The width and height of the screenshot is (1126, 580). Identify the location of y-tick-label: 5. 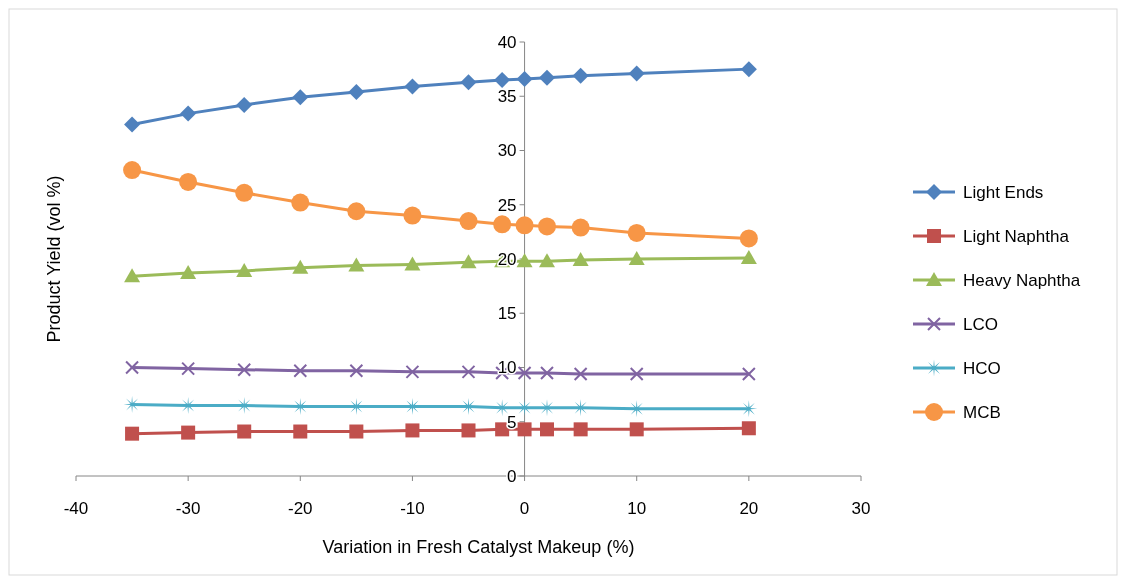
(512, 422).